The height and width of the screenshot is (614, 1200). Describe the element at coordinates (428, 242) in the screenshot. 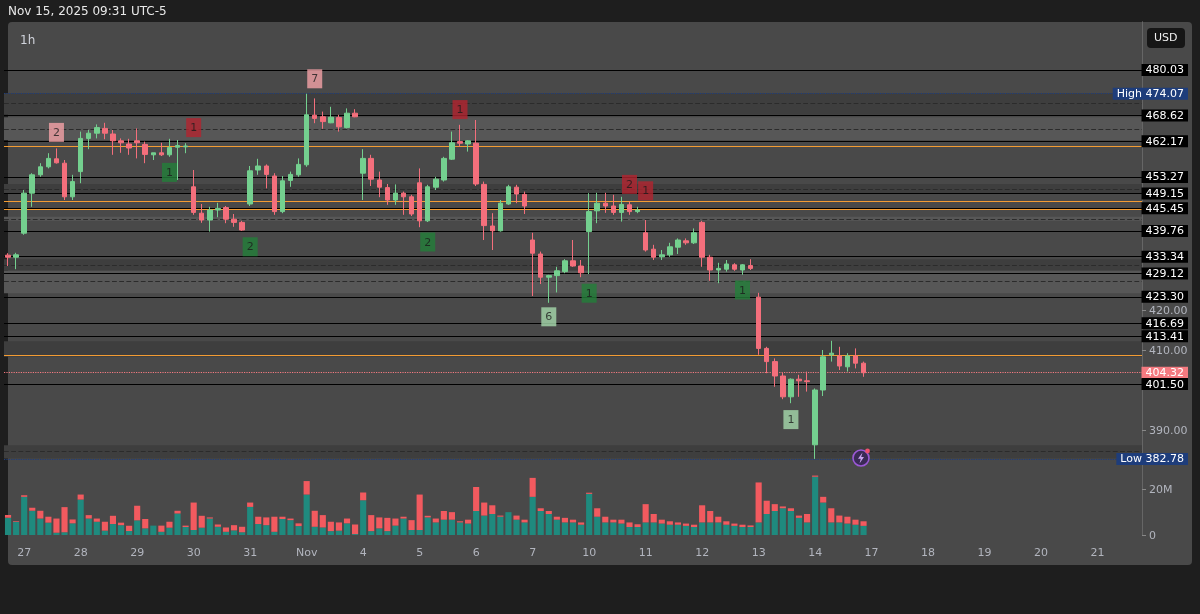

I see `text: 2` at that location.